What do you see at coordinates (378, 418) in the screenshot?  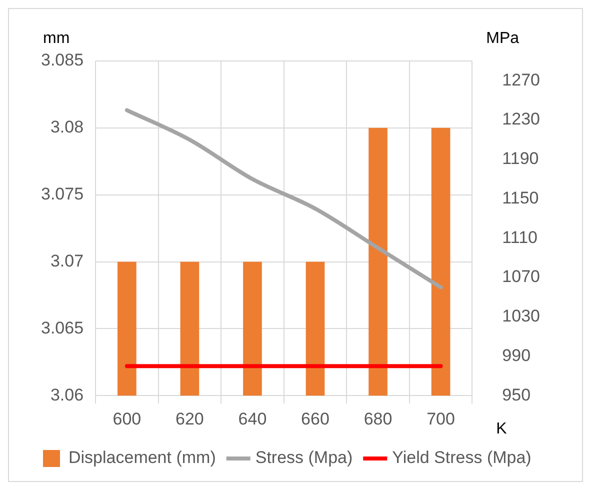 I see `x-tick-label: 680` at bounding box center [378, 418].